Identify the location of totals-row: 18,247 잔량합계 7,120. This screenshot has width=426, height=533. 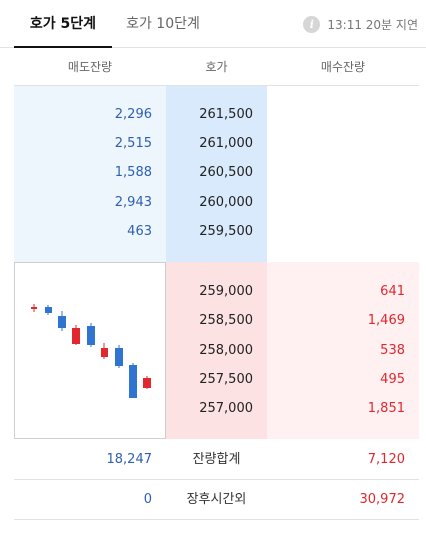
(216, 460).